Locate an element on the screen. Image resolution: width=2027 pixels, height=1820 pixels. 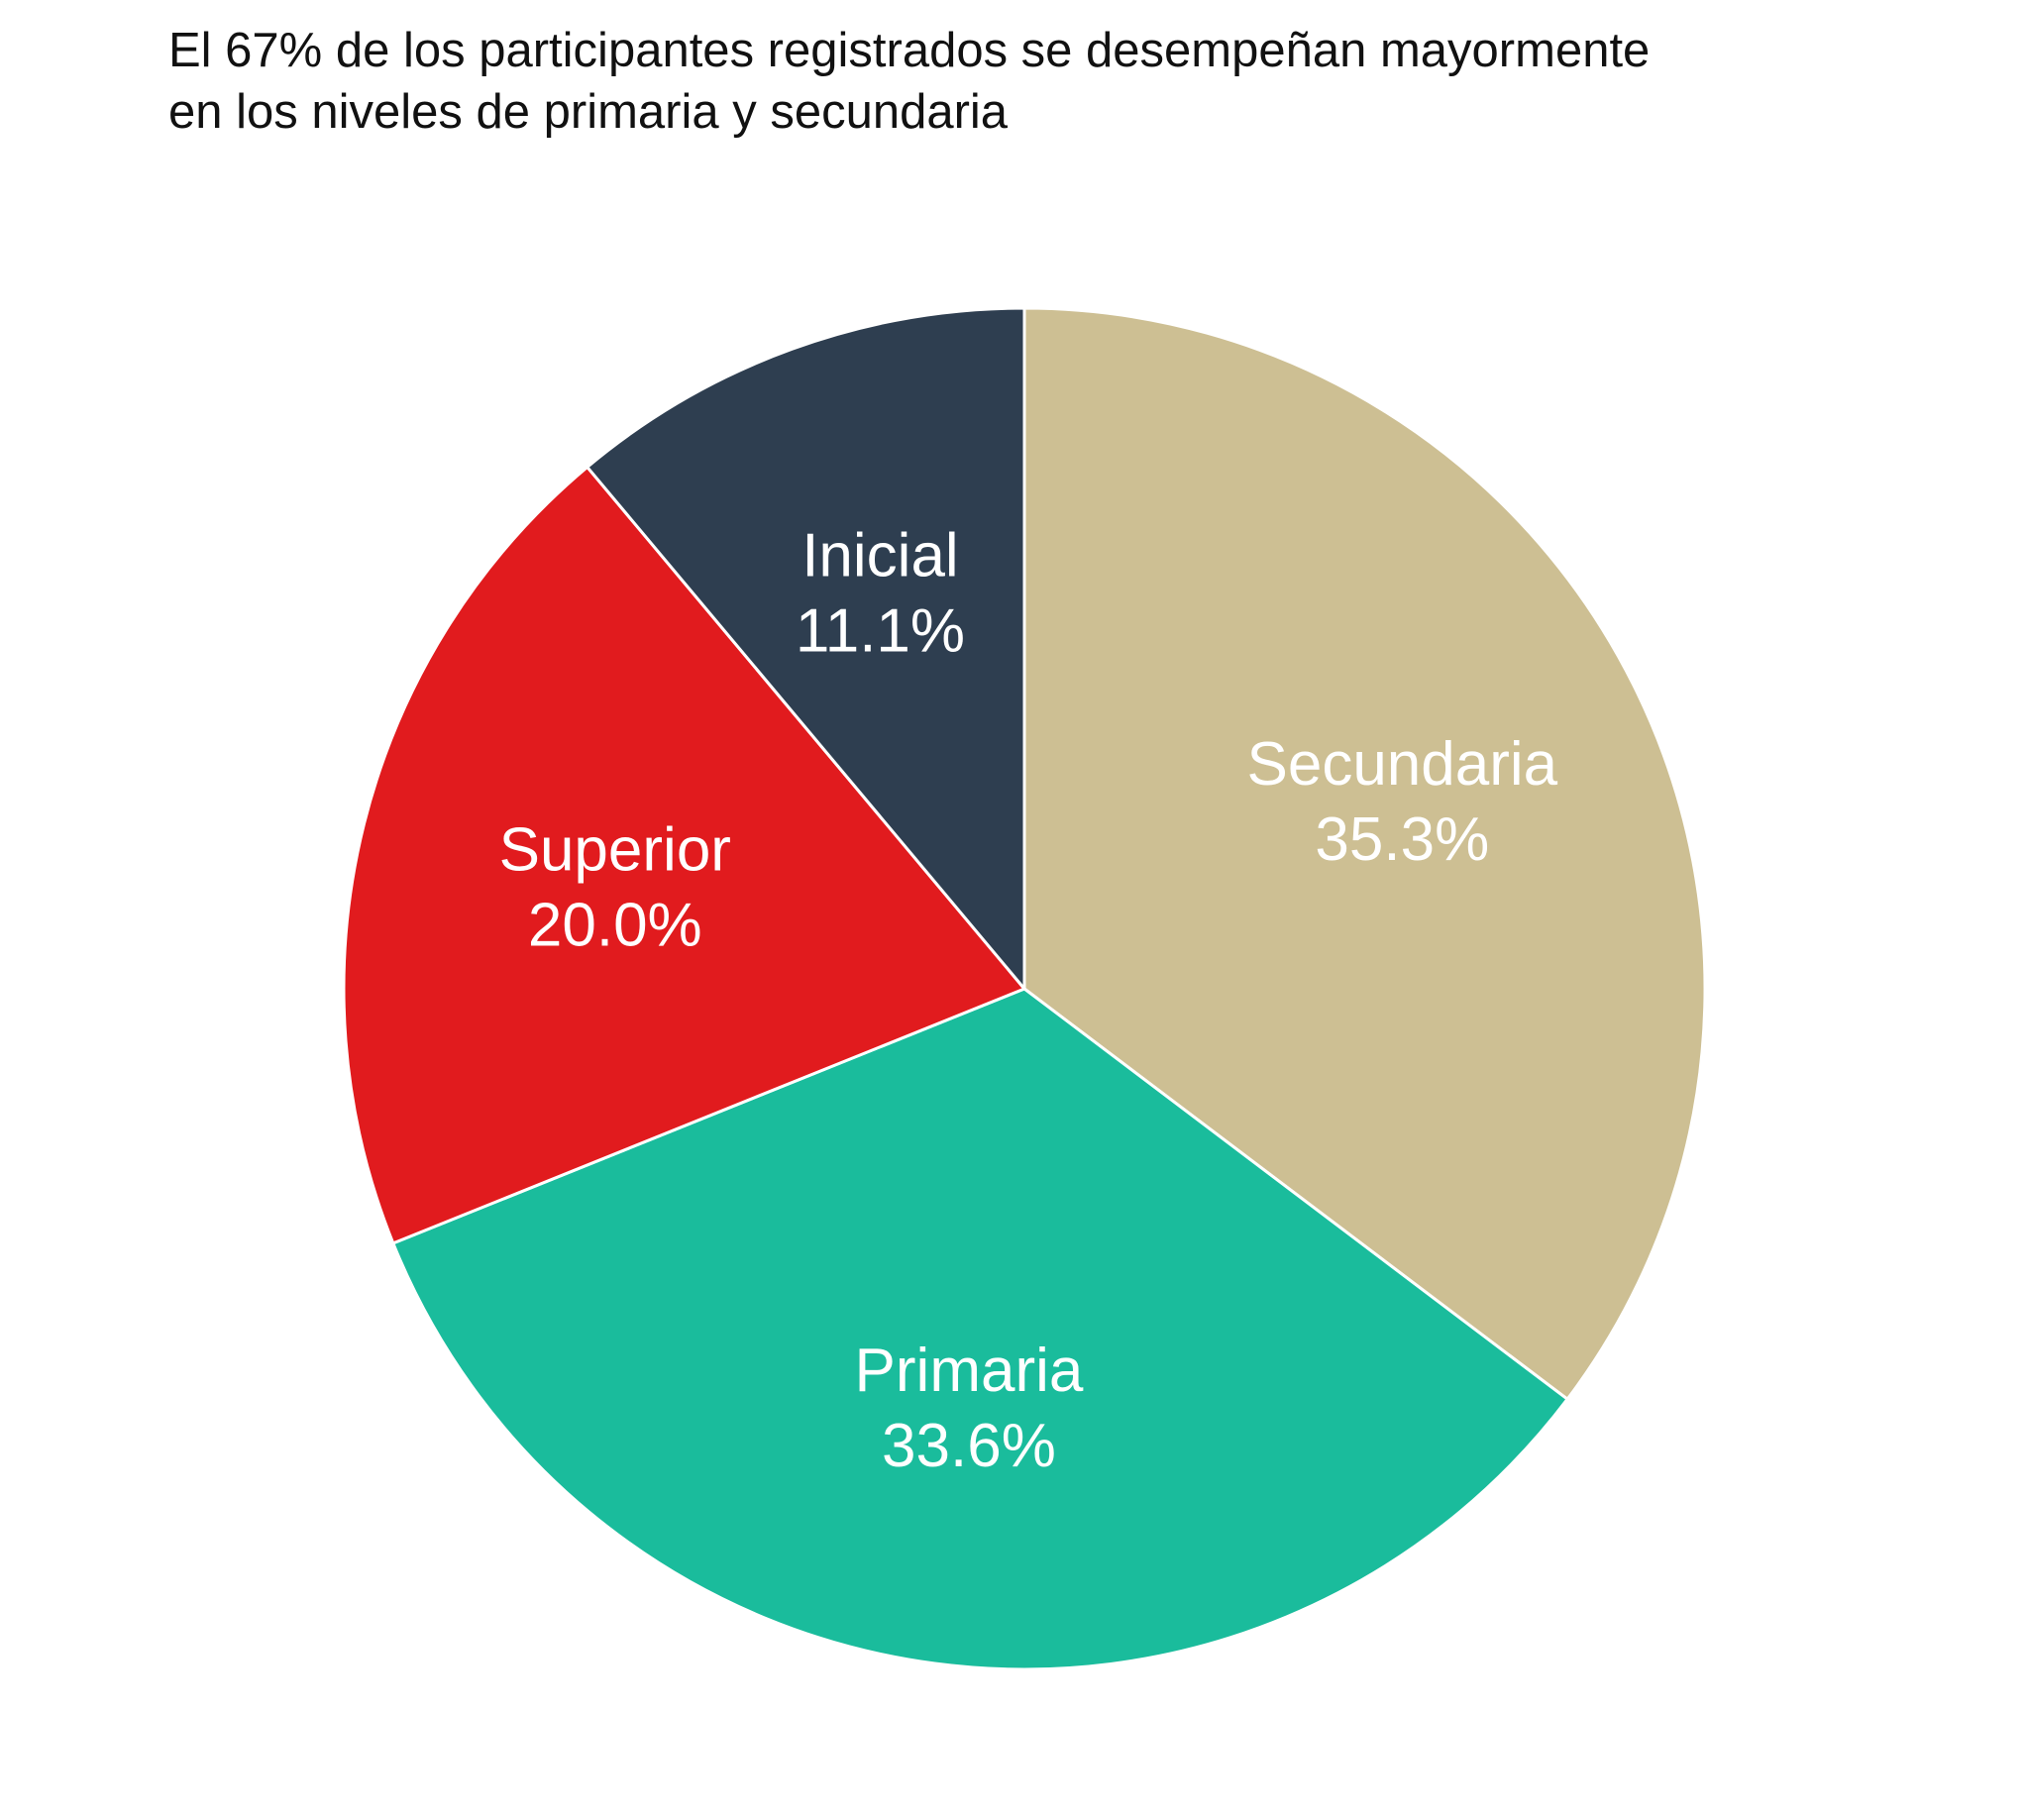
slice-value-superior: 20.0% is located at coordinates (615, 926).